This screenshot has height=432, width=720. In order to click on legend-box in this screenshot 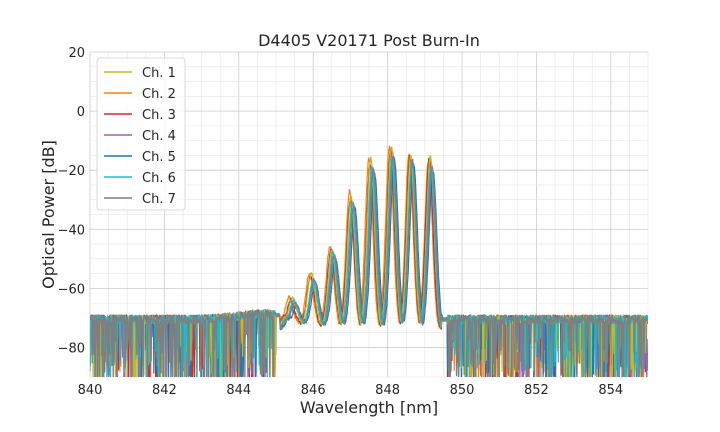, I will do `click(141, 134)`.